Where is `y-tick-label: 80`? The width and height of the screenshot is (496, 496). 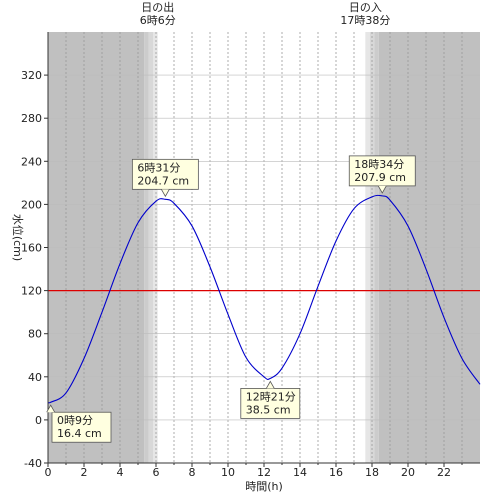
y-tick-label: 80 is located at coordinates (35, 334).